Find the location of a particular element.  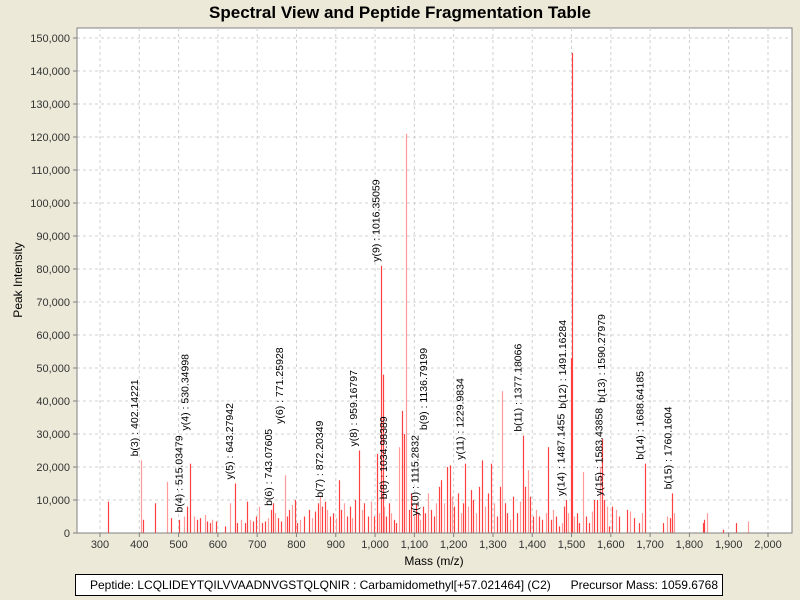

y-tick-label: 0 is located at coordinates (67, 534).